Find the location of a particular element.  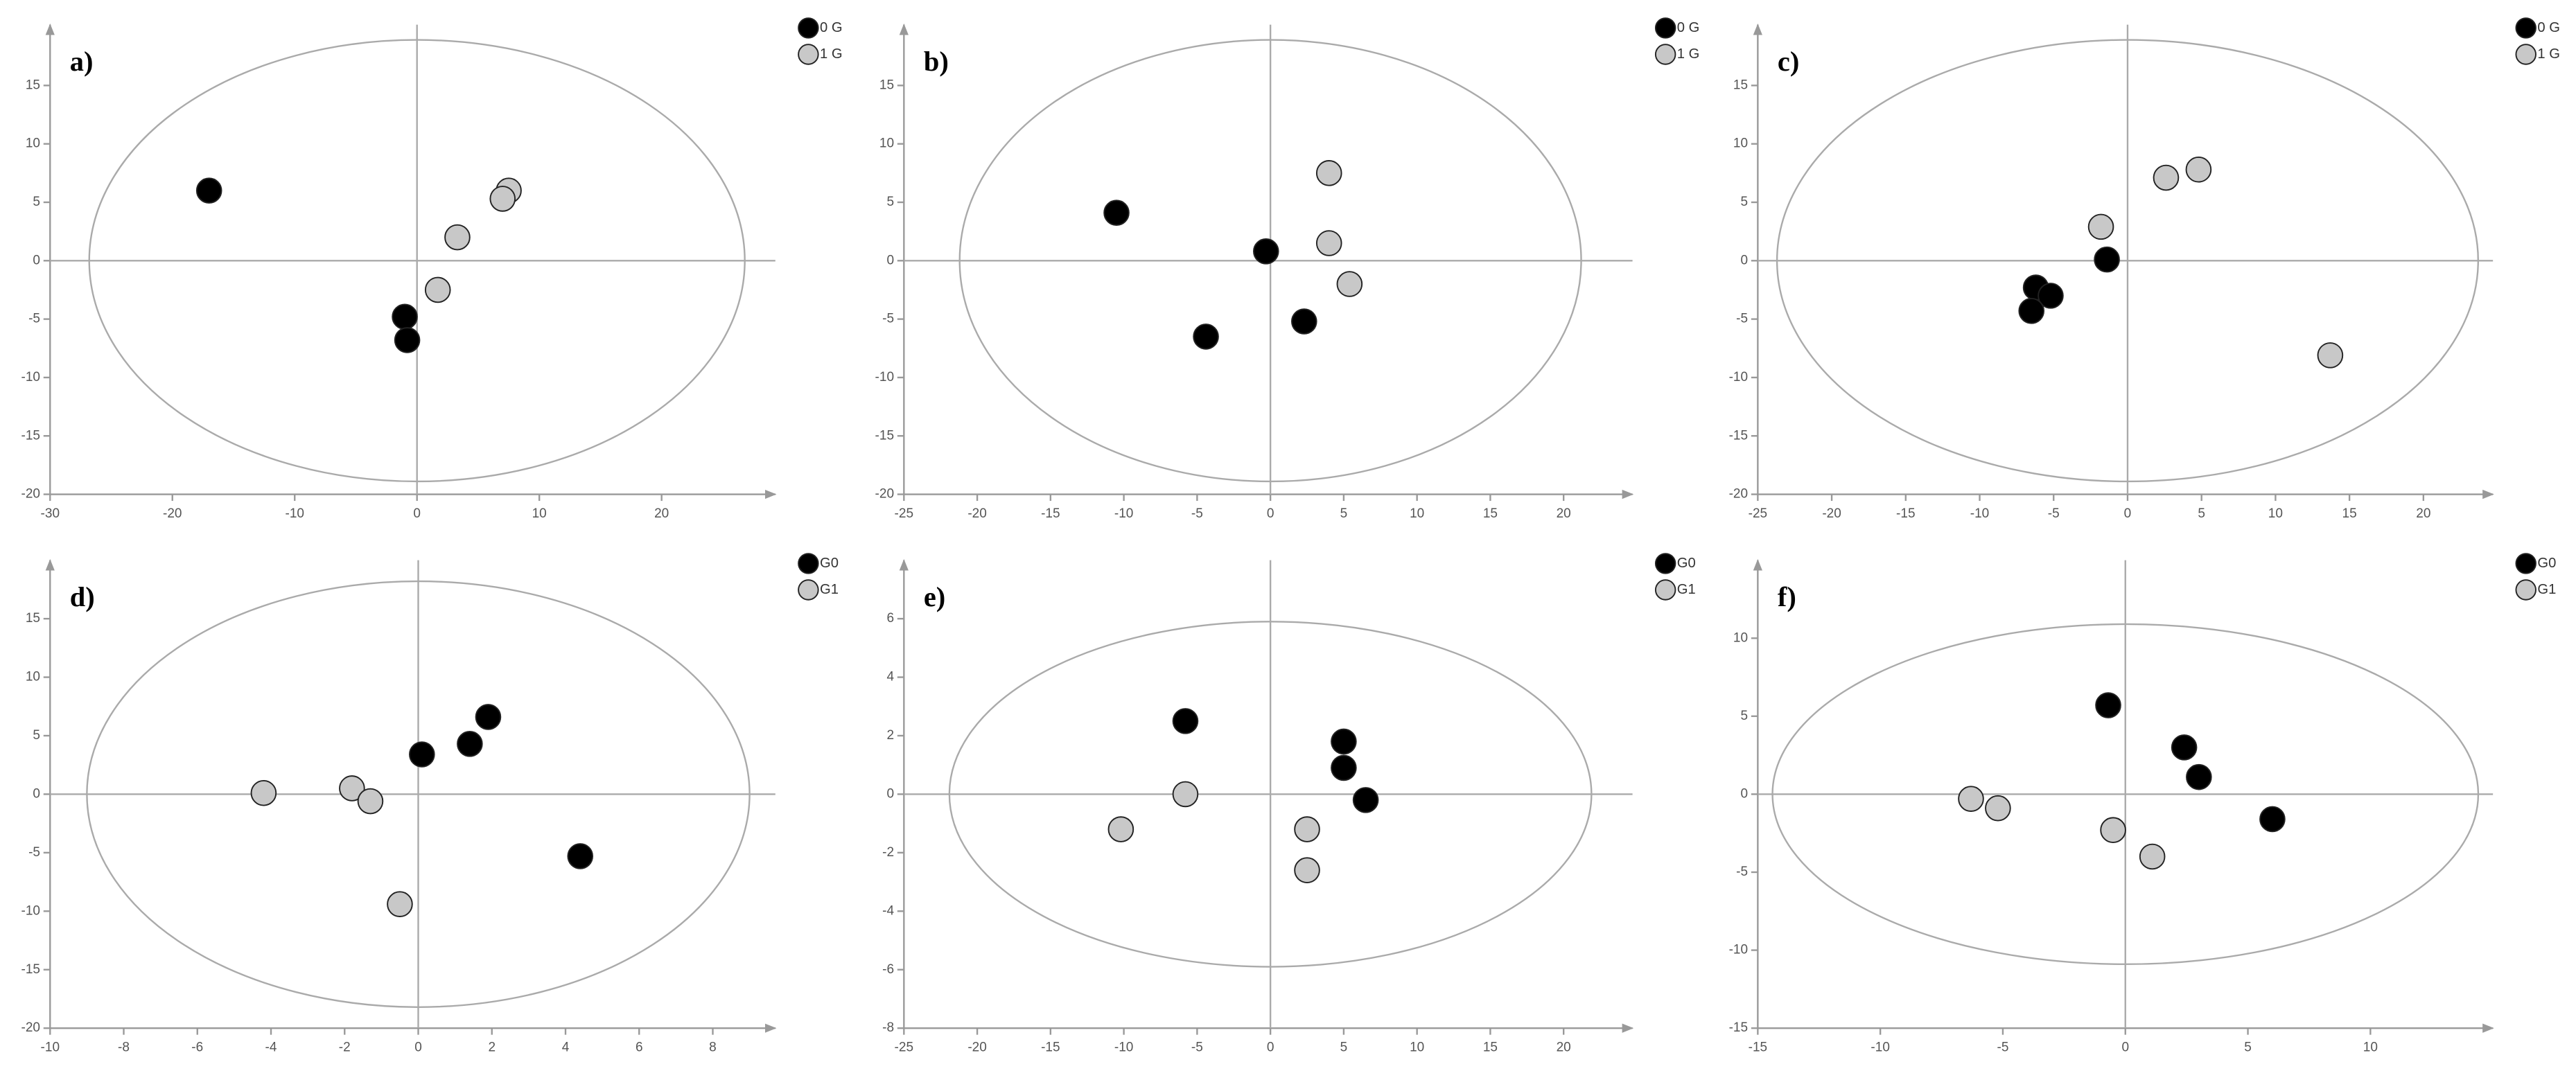

x-tick-label: 5 is located at coordinates (2201, 513).